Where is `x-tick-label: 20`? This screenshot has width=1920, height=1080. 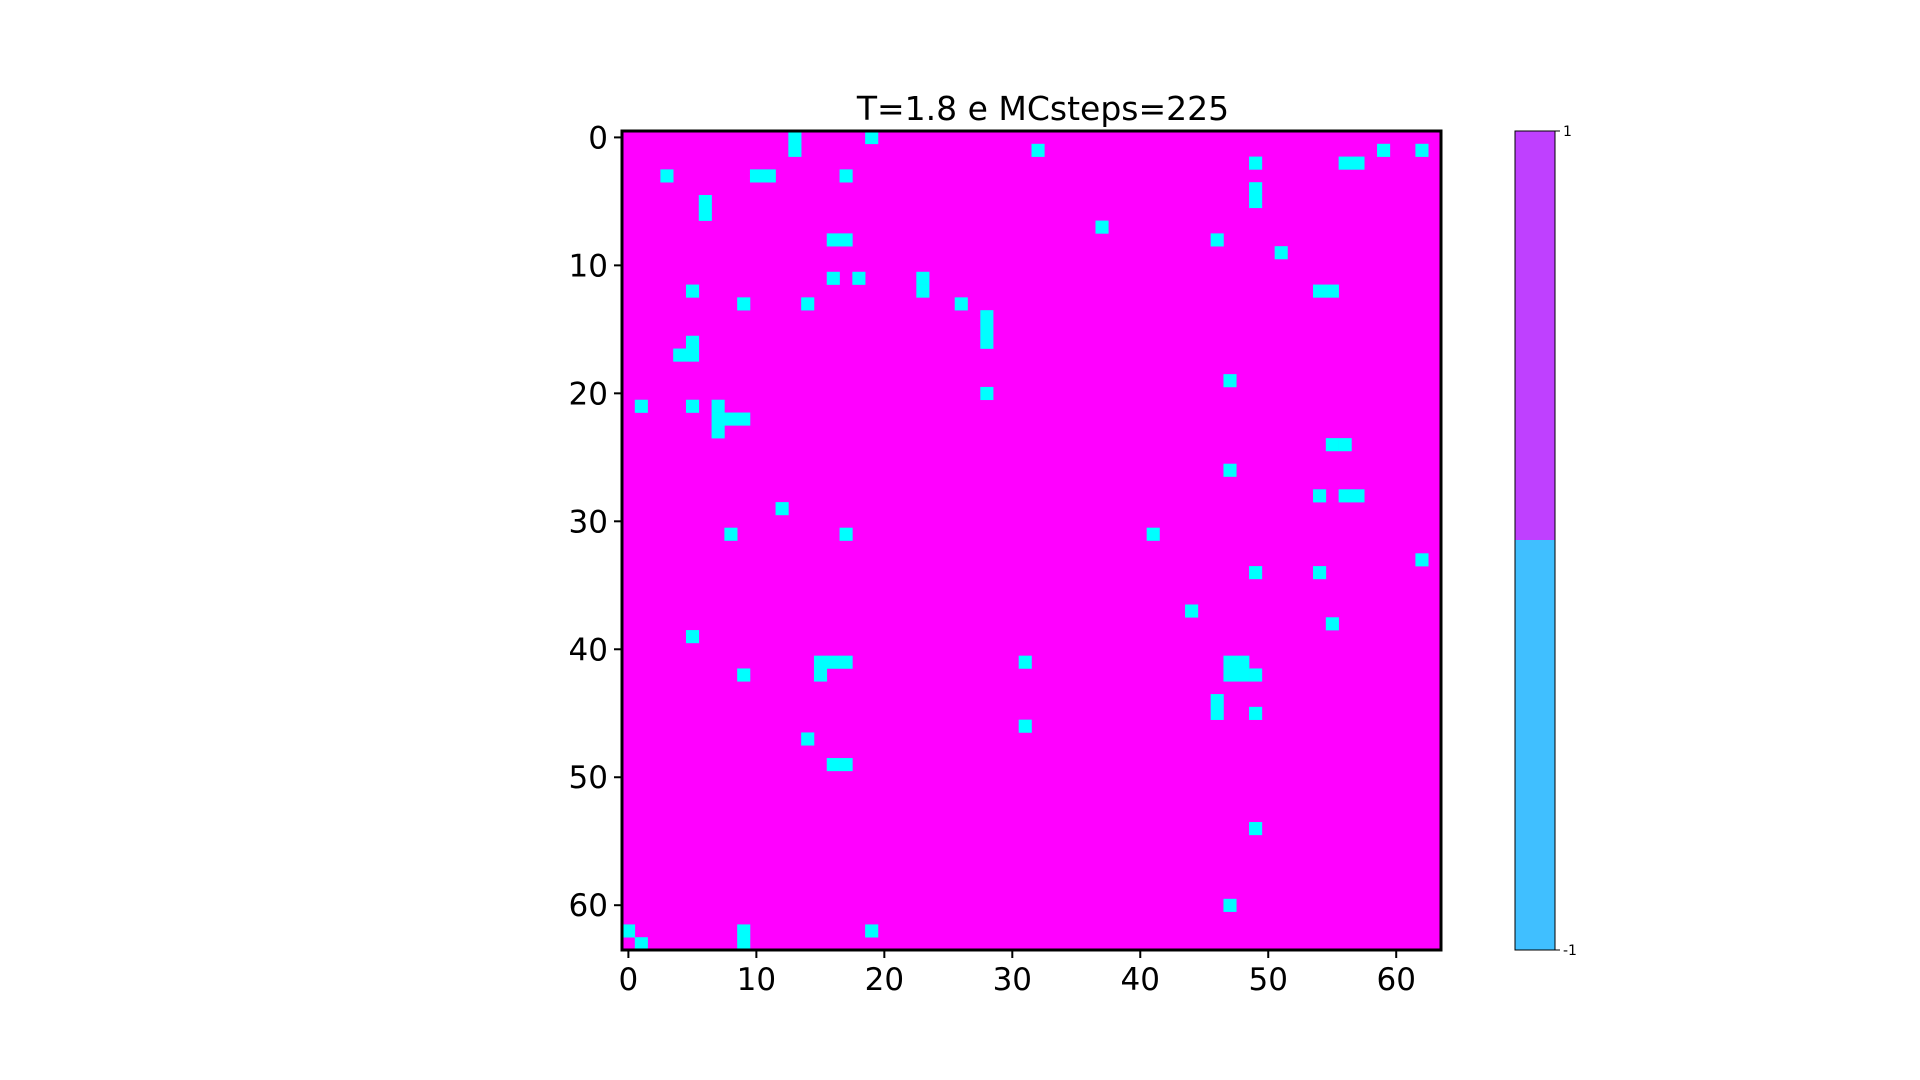 x-tick-label: 20 is located at coordinates (884, 980).